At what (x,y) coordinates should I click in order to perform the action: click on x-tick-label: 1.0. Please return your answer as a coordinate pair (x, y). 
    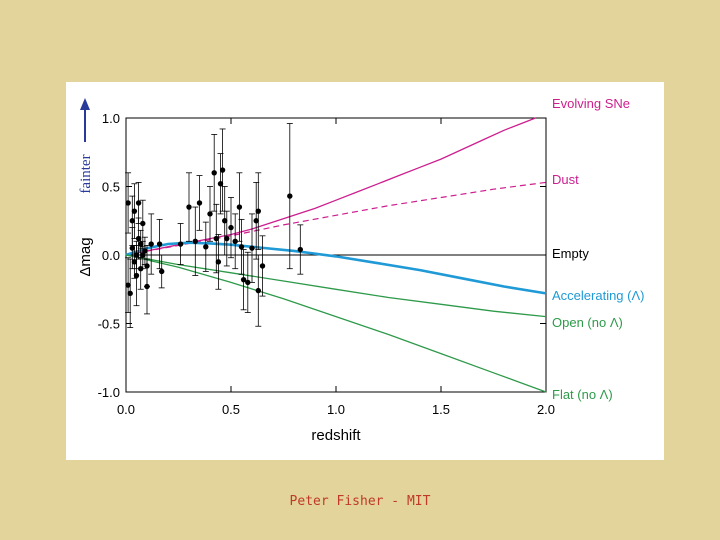
    Looking at the image, I should click on (336, 409).